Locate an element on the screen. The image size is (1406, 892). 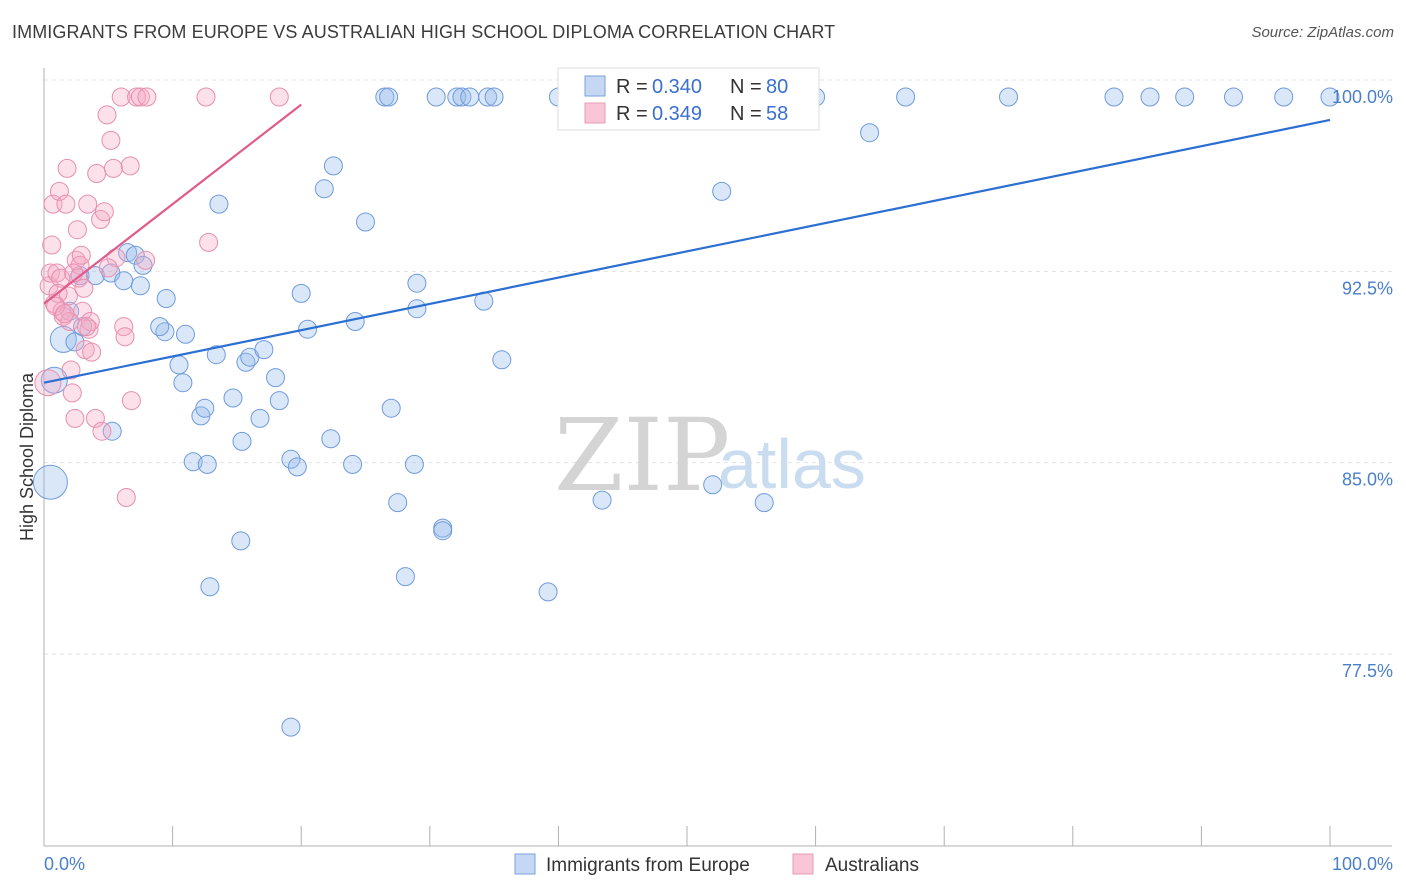
bottom-legend-swatch-australians is located at coordinates (803, 864).